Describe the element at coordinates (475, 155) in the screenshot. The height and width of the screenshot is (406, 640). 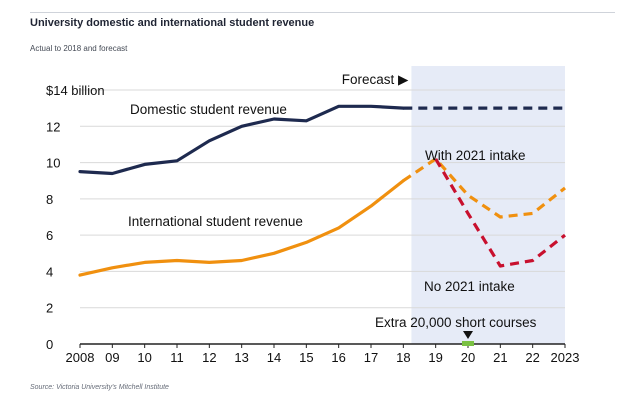
I see `label-with-2021-intake: With 2021 intake` at that location.